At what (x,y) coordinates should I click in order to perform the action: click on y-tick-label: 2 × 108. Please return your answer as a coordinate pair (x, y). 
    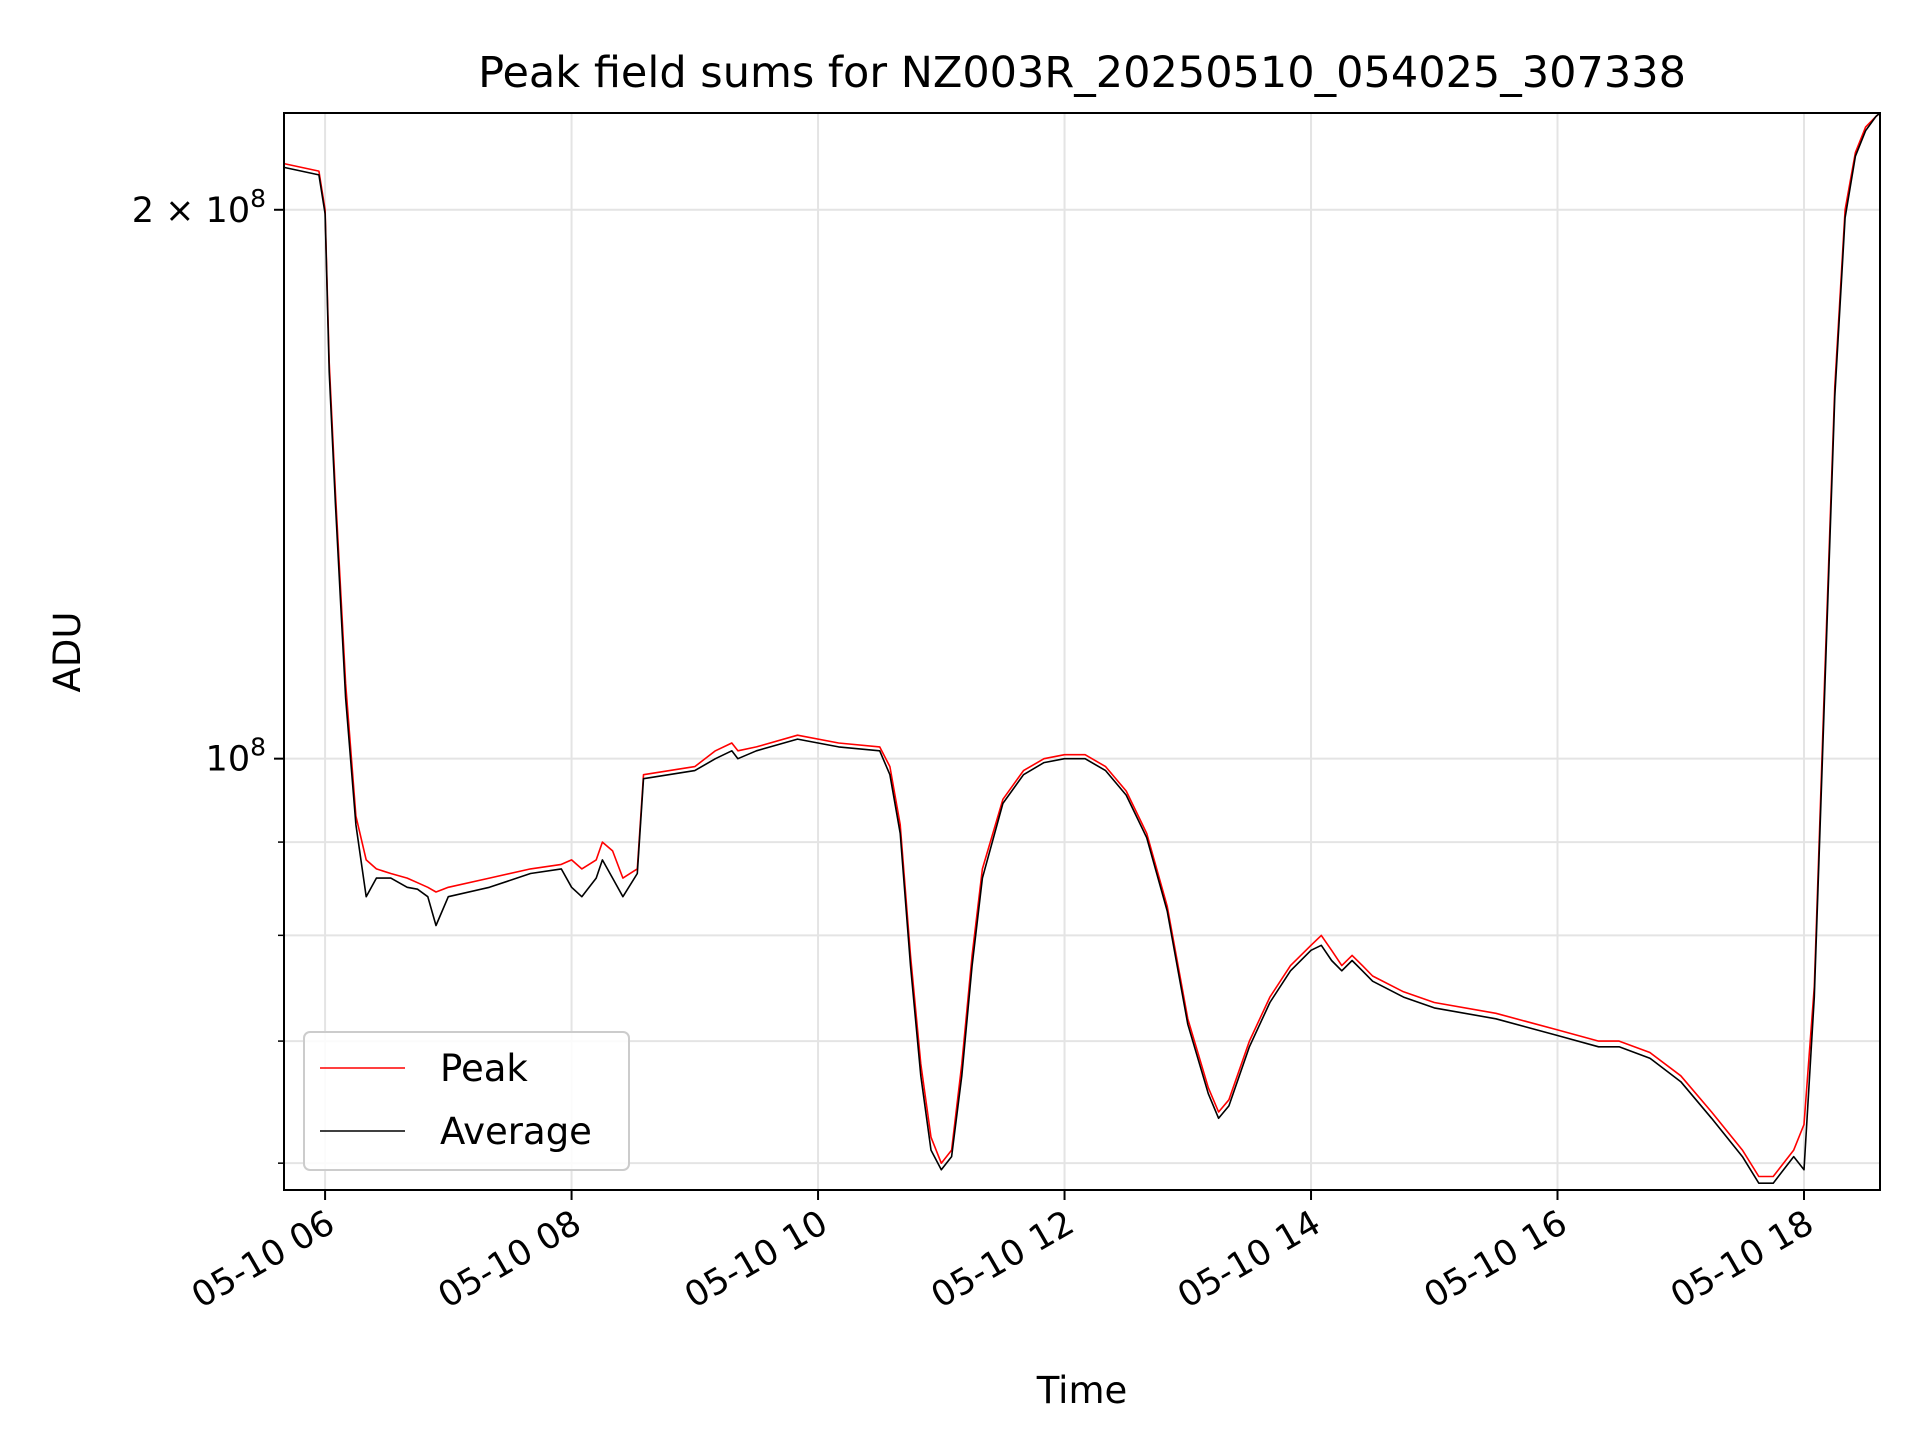
    Looking at the image, I should click on (199, 207).